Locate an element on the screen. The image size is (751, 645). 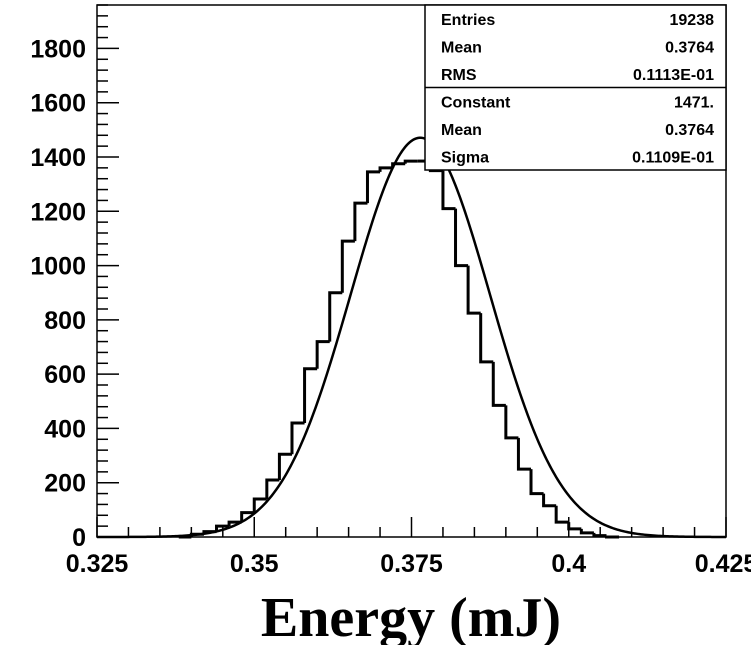
y-tick-label: 0 is located at coordinates (79, 538).